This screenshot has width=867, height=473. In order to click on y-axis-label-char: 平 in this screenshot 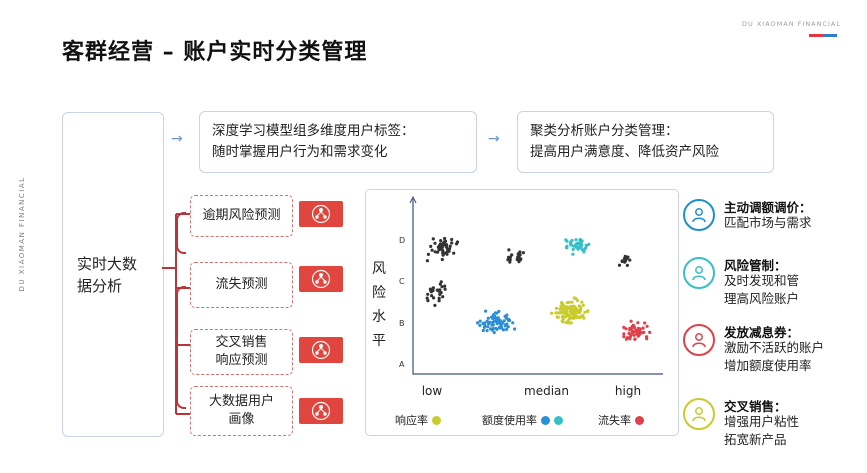, I will do `click(379, 341)`.